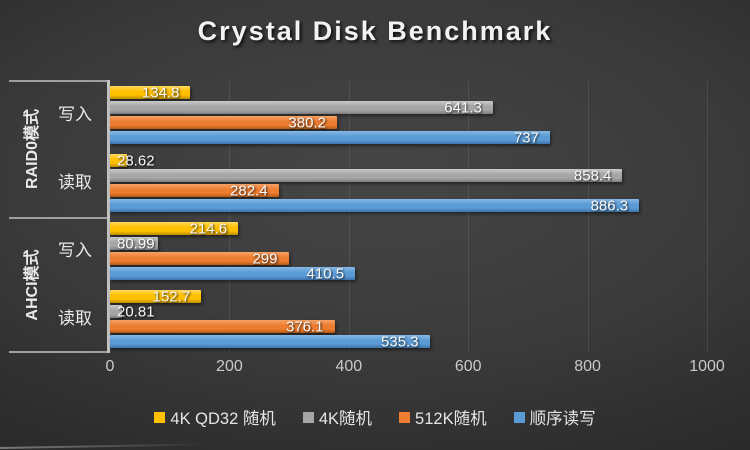 The width and height of the screenshot is (750, 450). Describe the element at coordinates (223, 122) in the screenshot. I see `bar: 380.2` at that location.